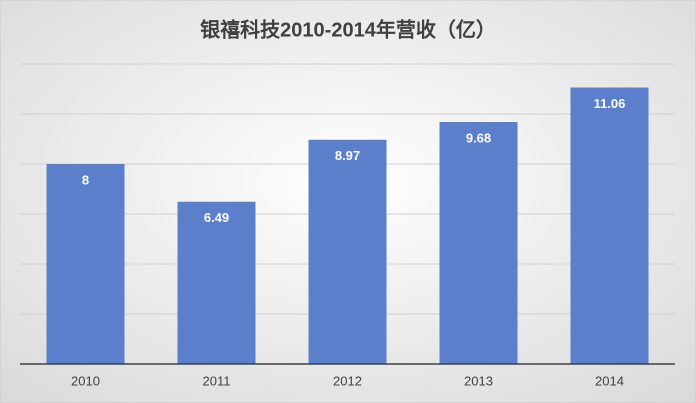 This screenshot has height=403, width=696. What do you see at coordinates (478, 137) in the screenshot?
I see `value-label: 9.68` at bounding box center [478, 137].